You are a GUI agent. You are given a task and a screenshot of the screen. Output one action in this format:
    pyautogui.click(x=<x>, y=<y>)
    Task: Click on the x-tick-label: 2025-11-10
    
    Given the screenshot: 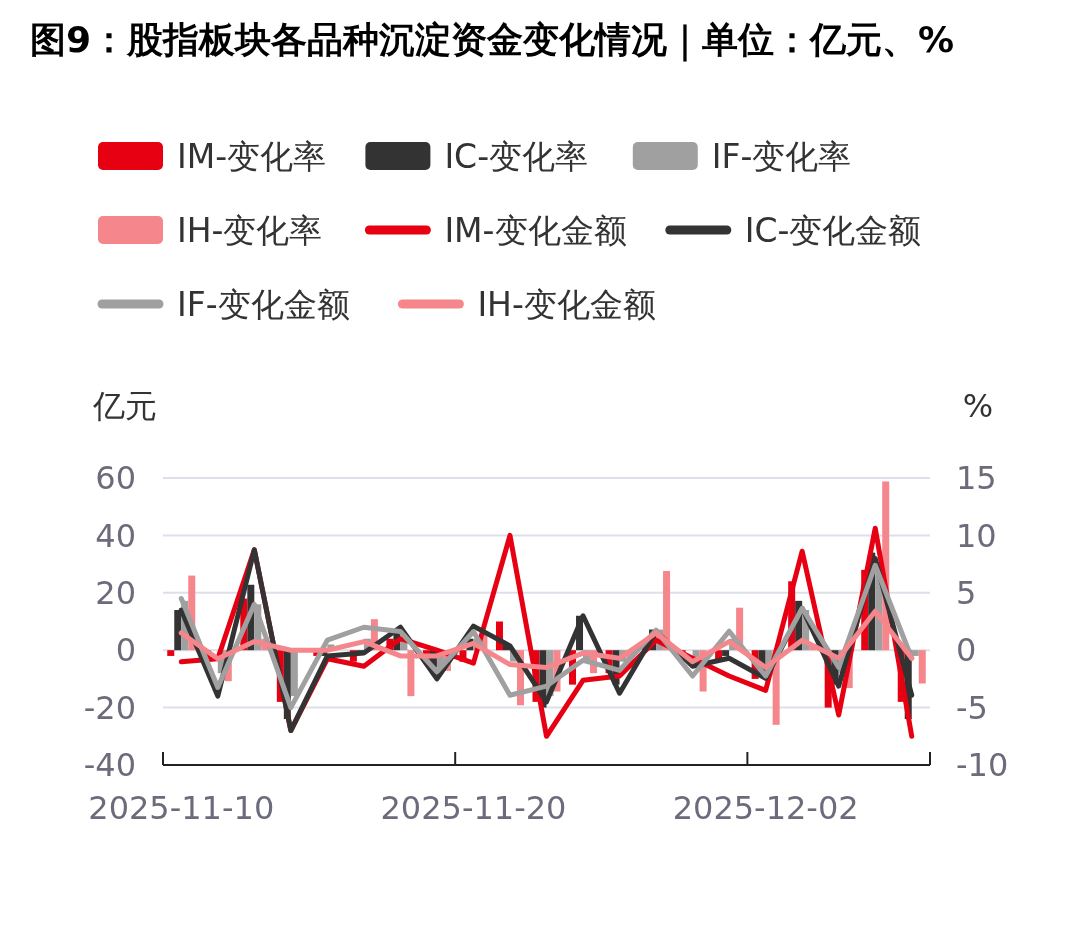 What is the action you would take?
    pyautogui.click(x=181, y=808)
    